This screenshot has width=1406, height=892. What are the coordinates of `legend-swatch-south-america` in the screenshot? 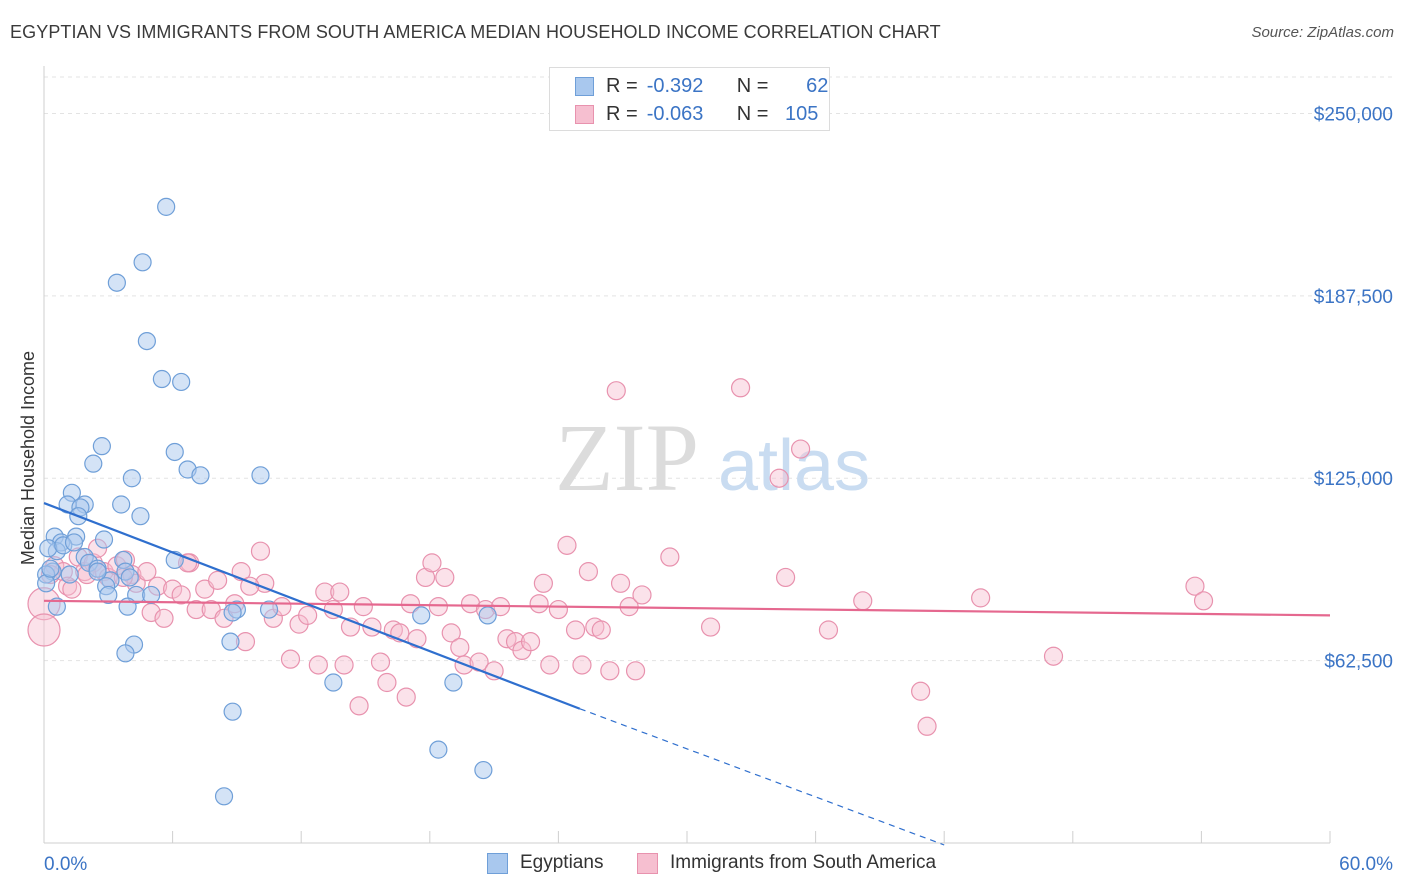 It's located at (647, 863).